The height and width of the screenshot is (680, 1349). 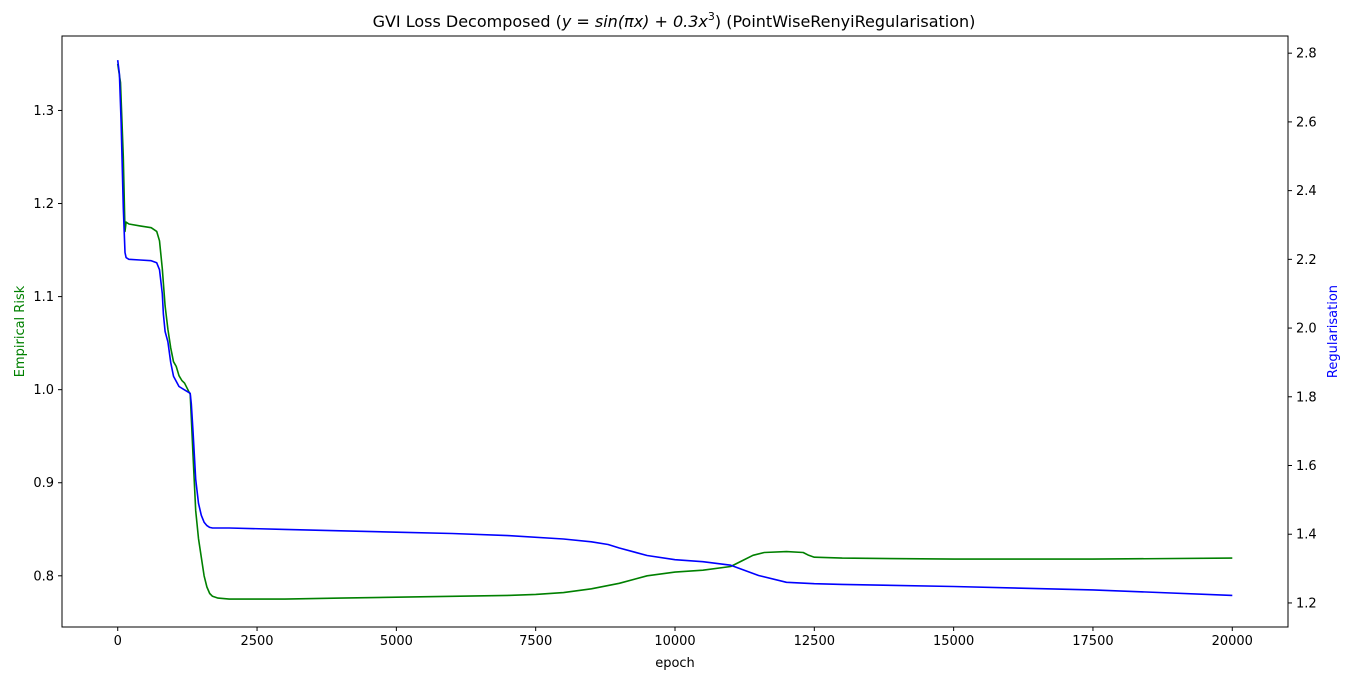 I want to click on y-right-tick-label: 1.8, so click(x=1306, y=397).